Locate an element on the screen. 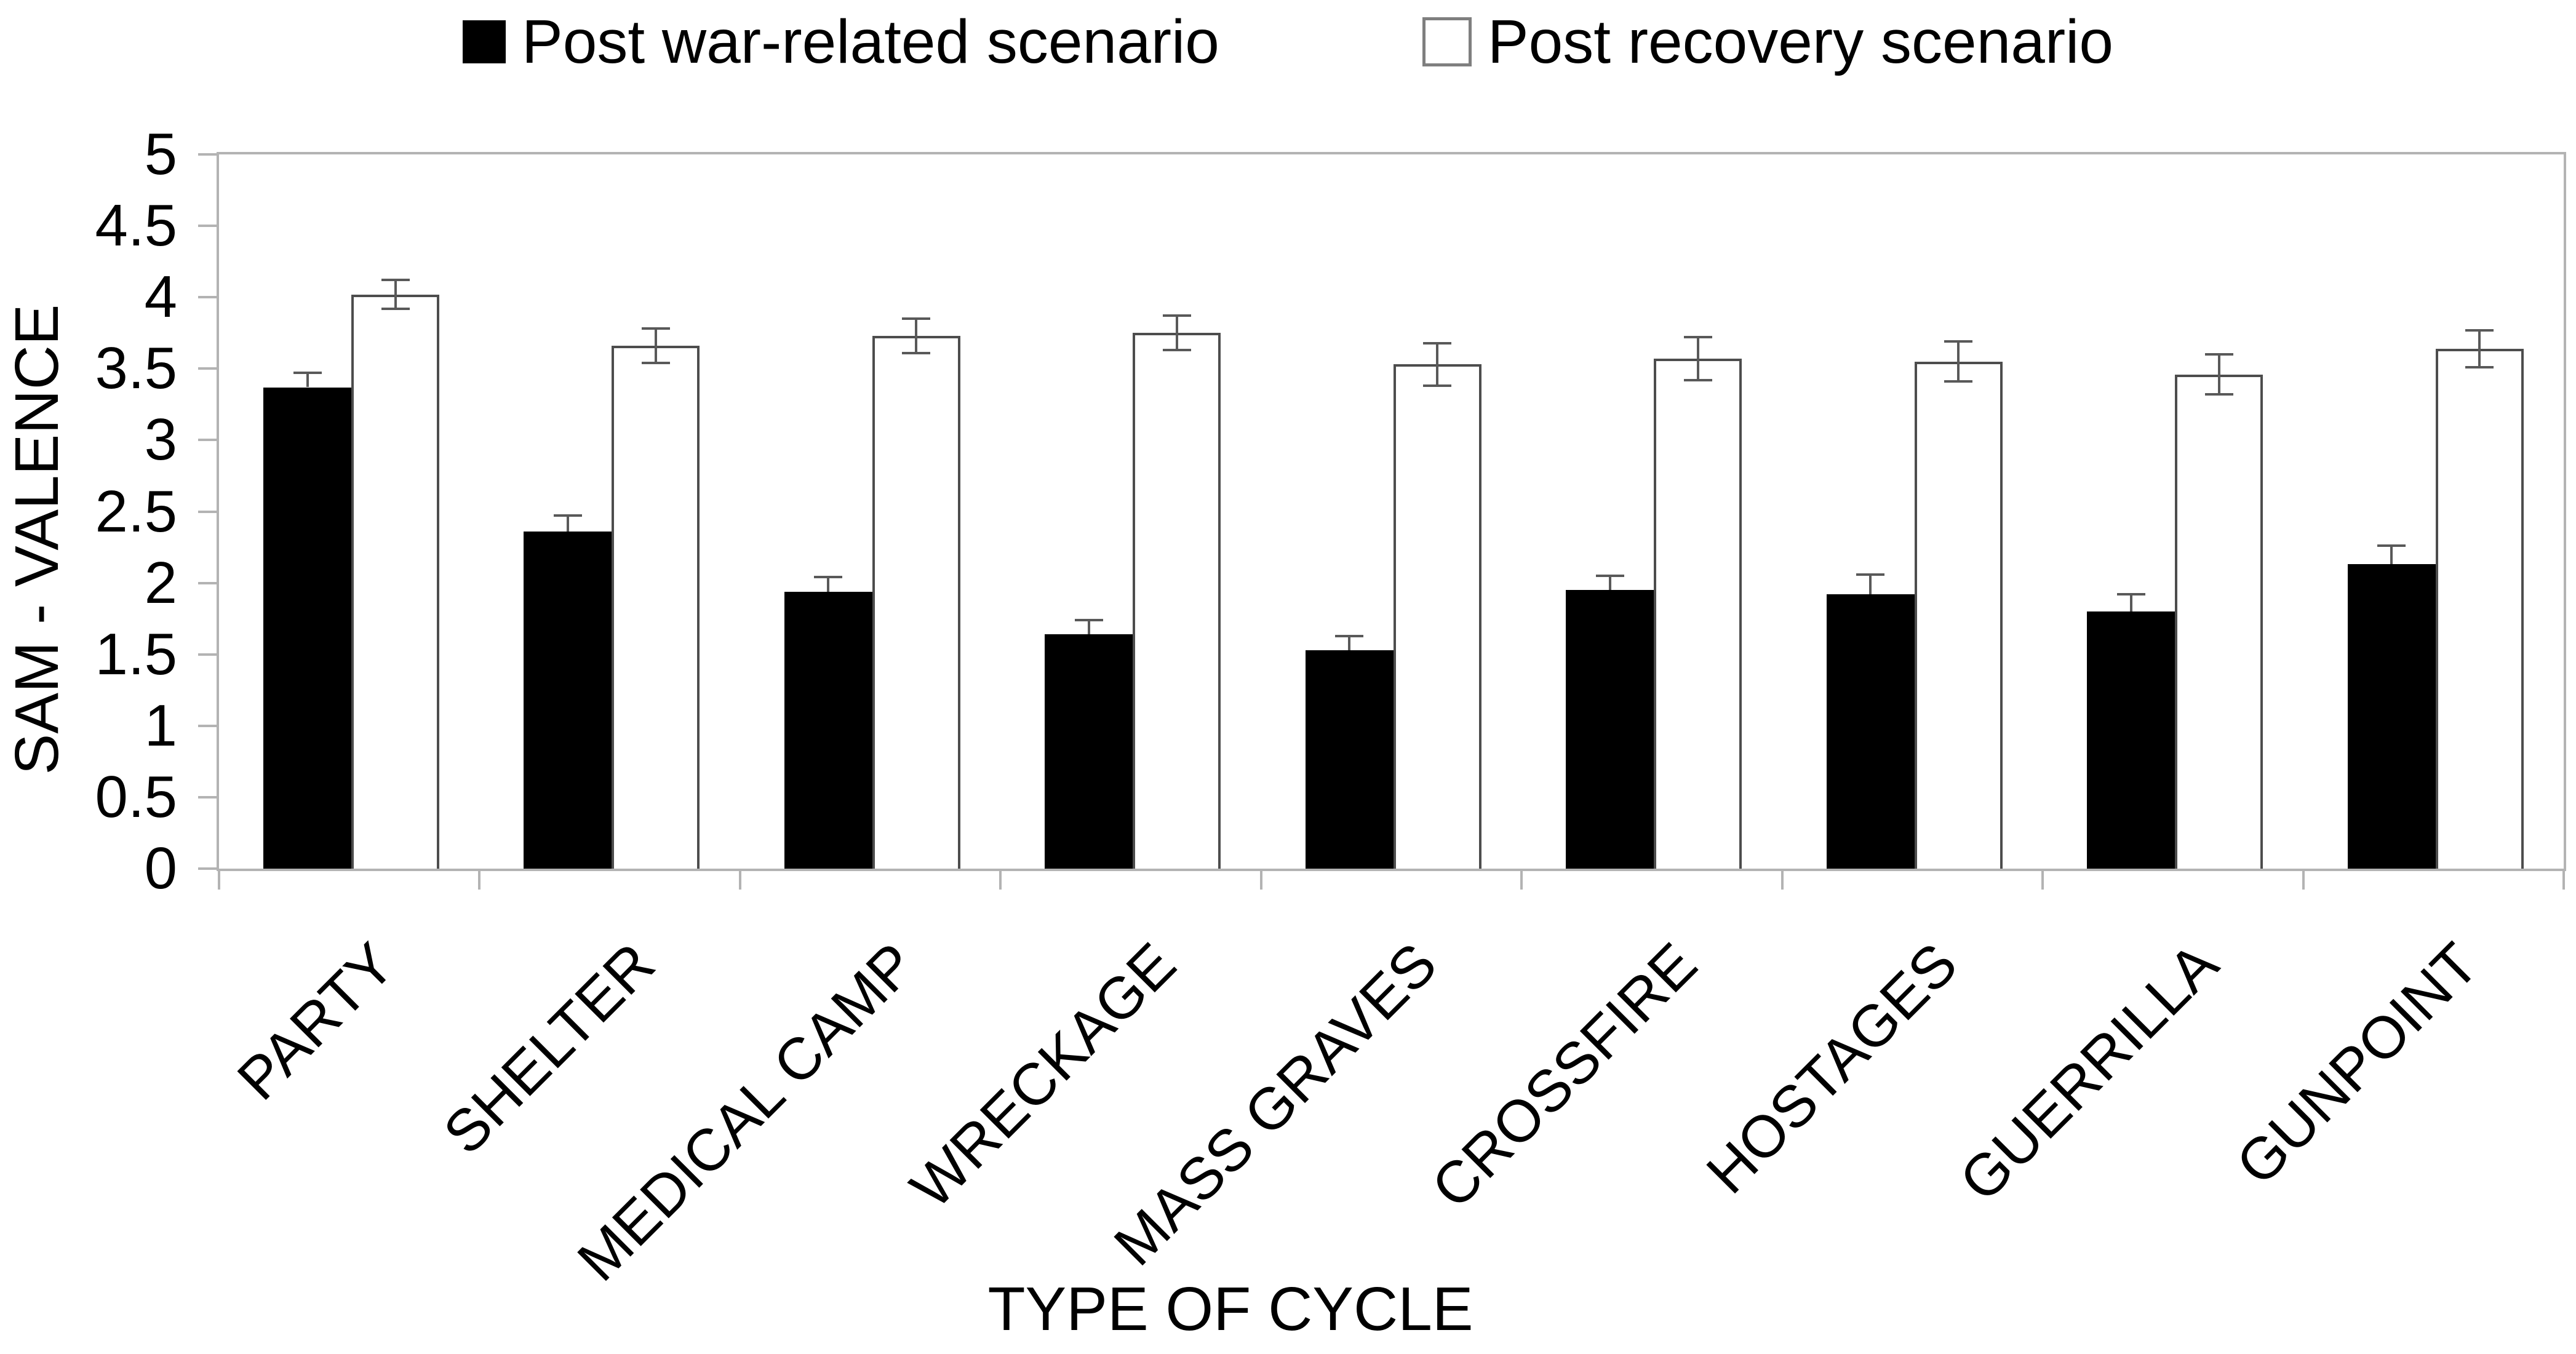 The height and width of the screenshot is (1354, 2576). bar-group-gunpoint is located at coordinates (2433, 511).